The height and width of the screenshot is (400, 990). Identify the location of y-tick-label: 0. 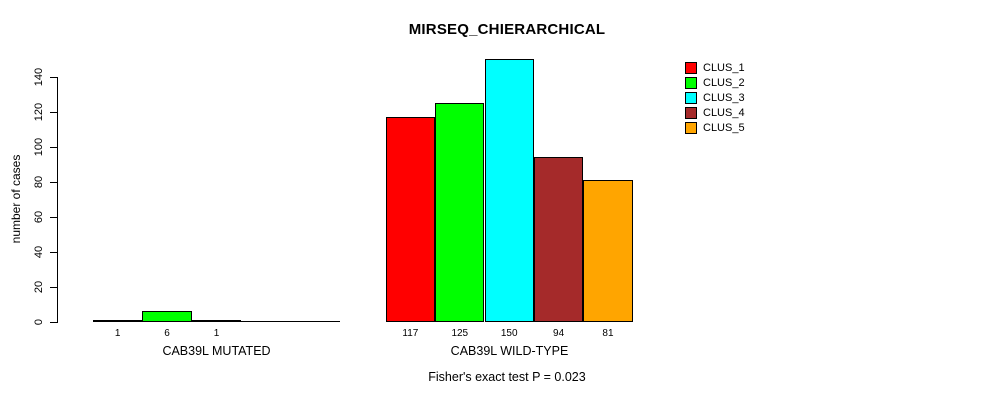
(39, 322).